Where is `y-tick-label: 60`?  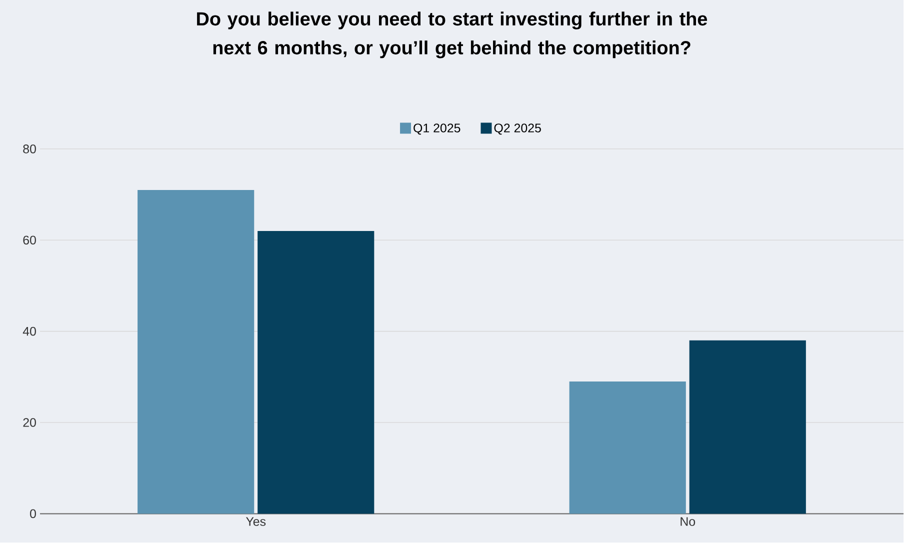
y-tick-label: 60 is located at coordinates (29, 240).